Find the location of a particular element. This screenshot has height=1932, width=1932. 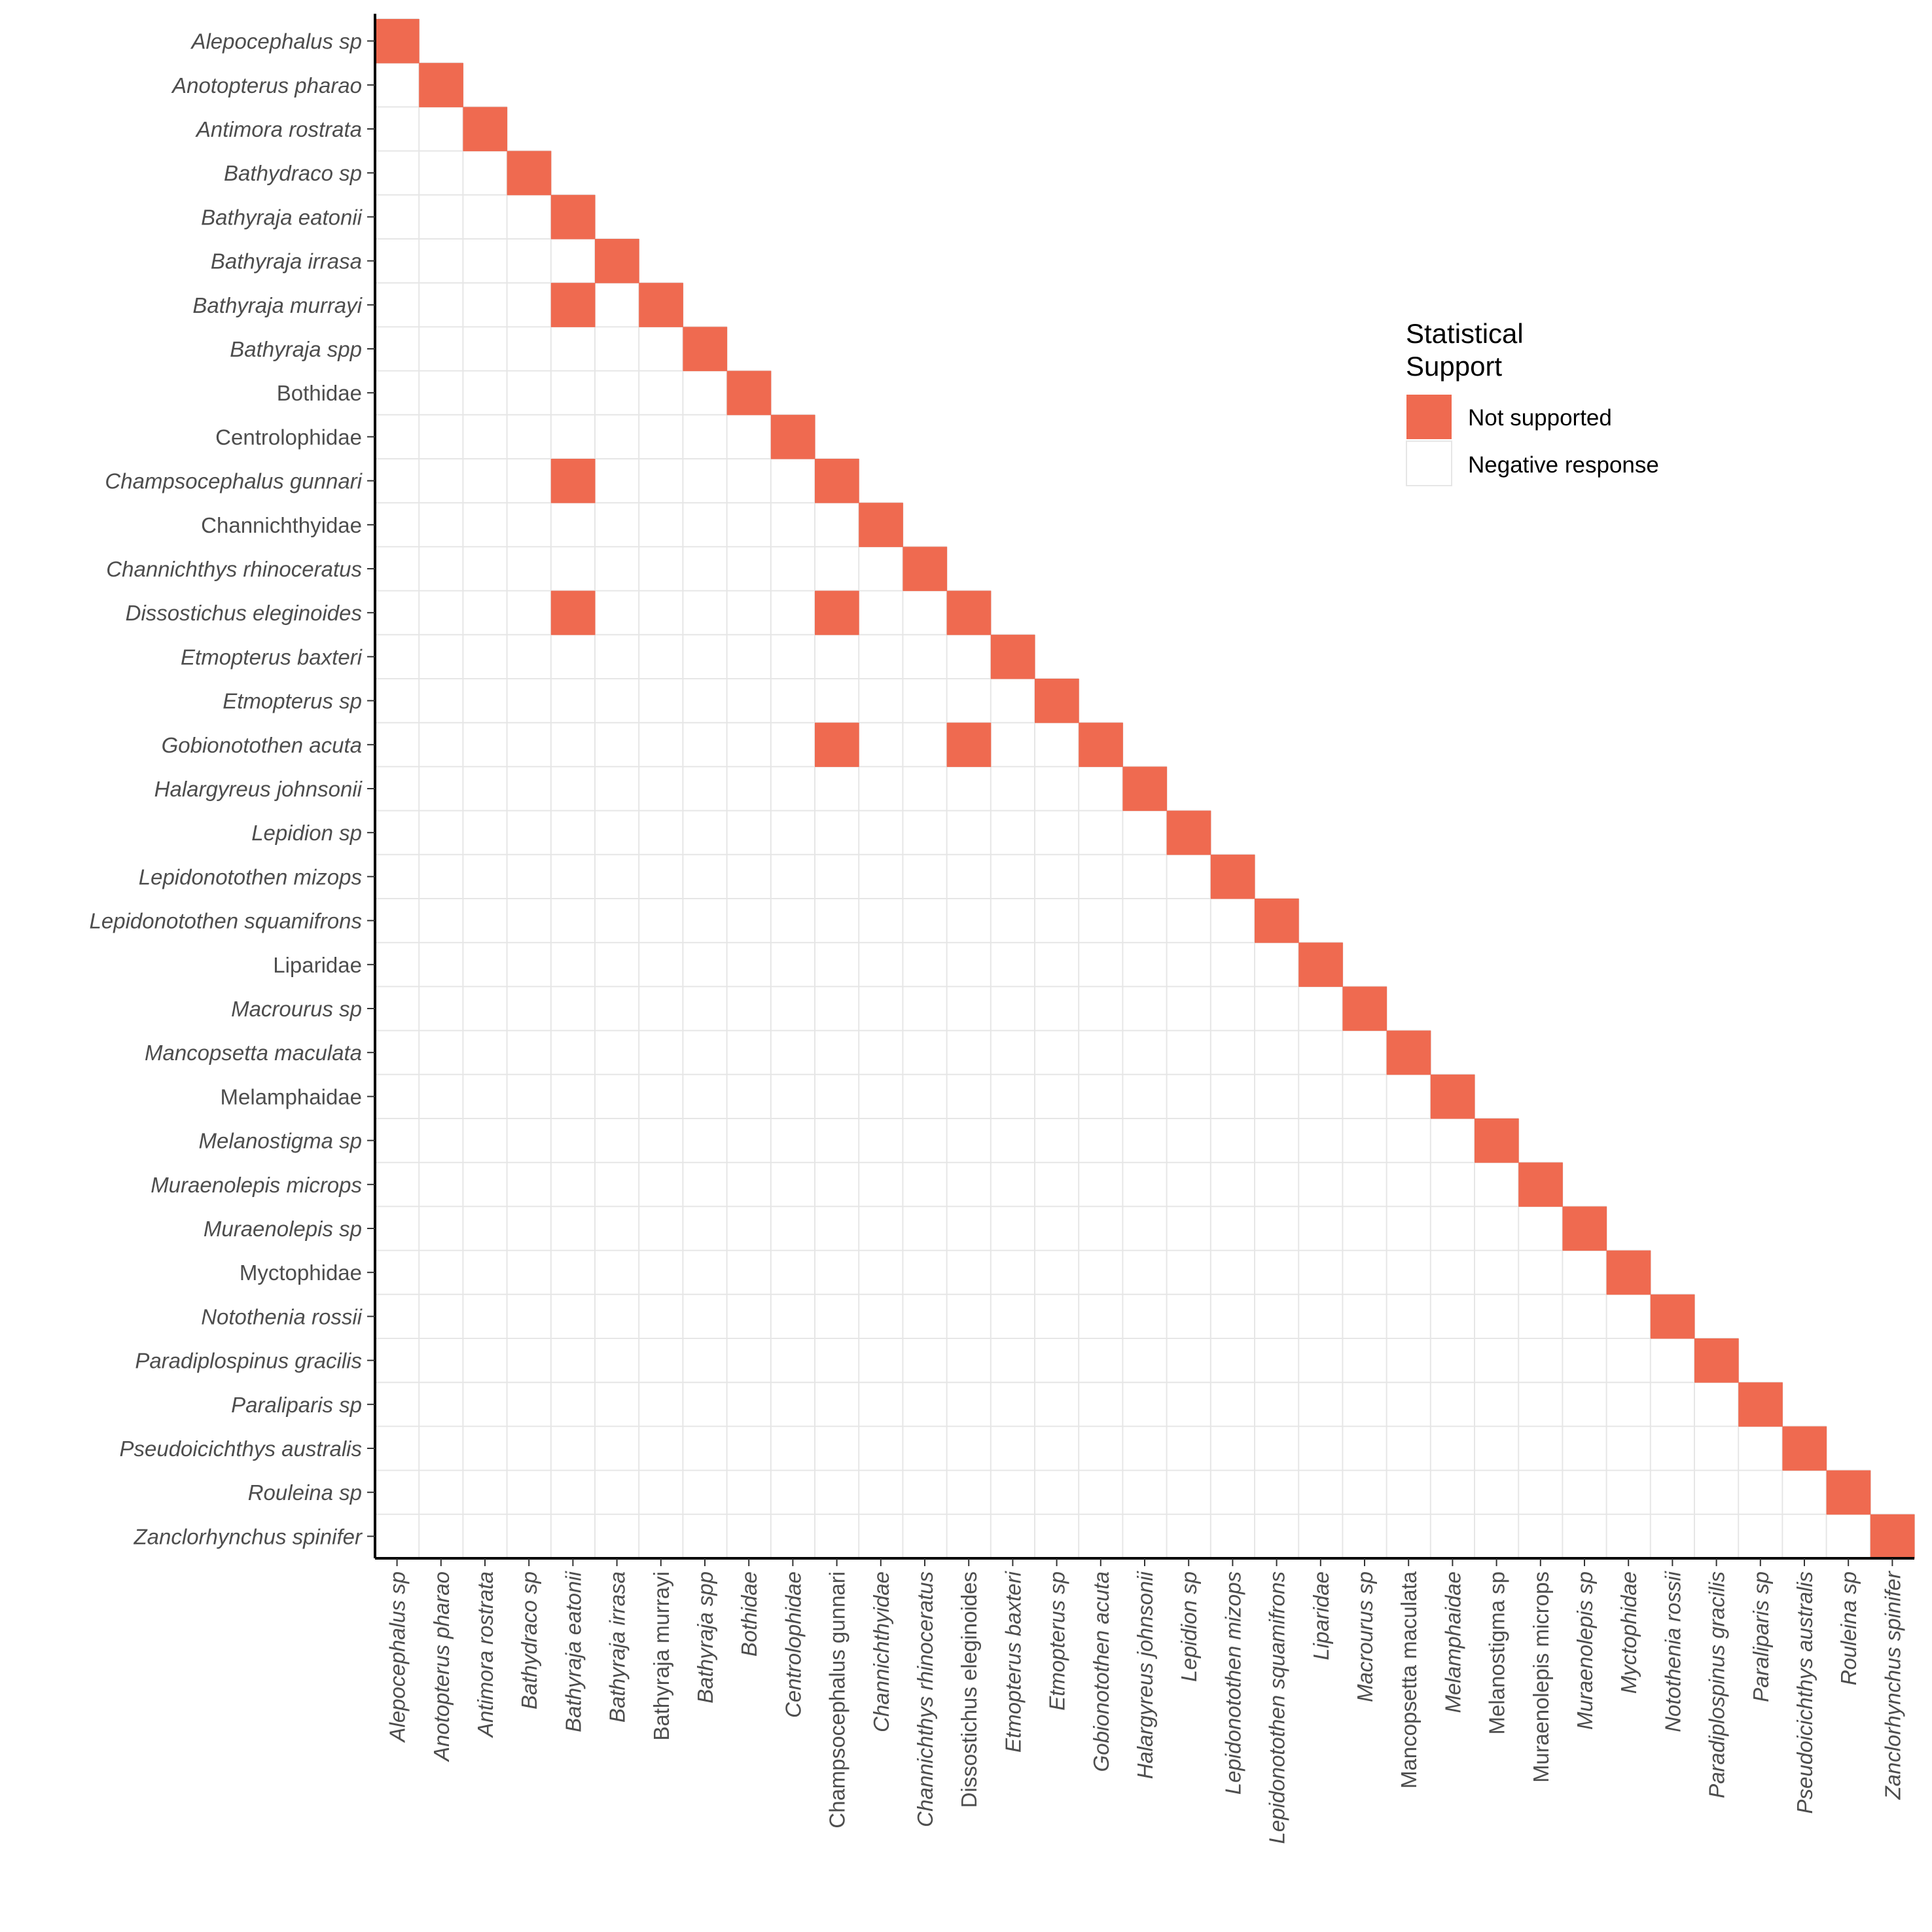

x-tick-label-antimora-rostrata: Antimora rostrata is located at coordinates (485, 1654).